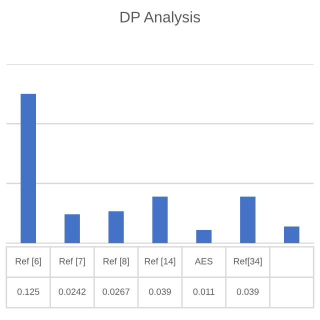 The height and width of the screenshot is (320, 320). I want to click on data-label: 0.011, so click(203, 291).